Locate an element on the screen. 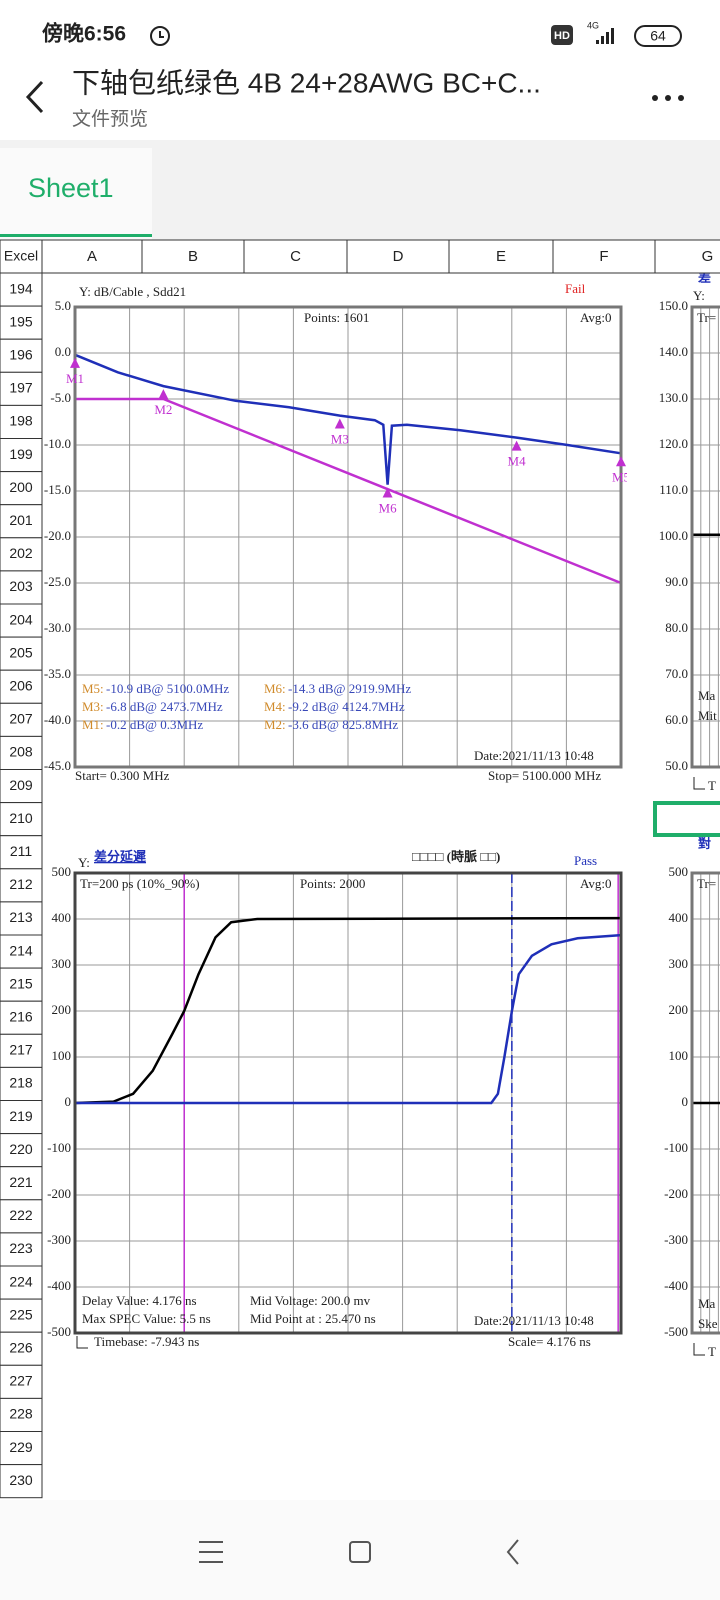  row-label: 210 is located at coordinates (21, 818).